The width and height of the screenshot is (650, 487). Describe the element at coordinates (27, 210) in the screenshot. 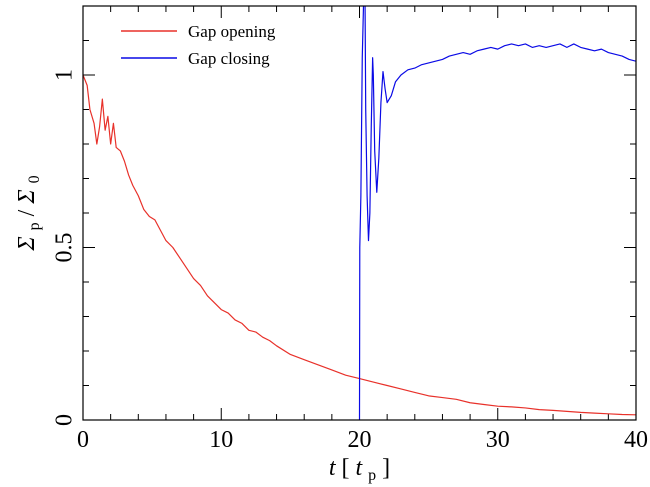

I see `y-axis-sep: /` at that location.